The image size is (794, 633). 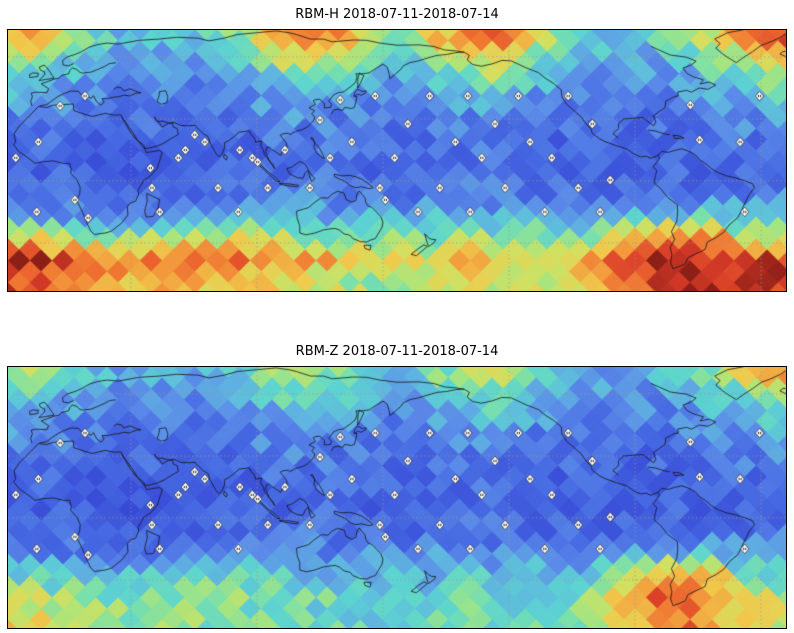 I want to click on panel-title-rbm-z: RBM-Z 2018-07-11-2018-07-14, so click(x=397, y=351).